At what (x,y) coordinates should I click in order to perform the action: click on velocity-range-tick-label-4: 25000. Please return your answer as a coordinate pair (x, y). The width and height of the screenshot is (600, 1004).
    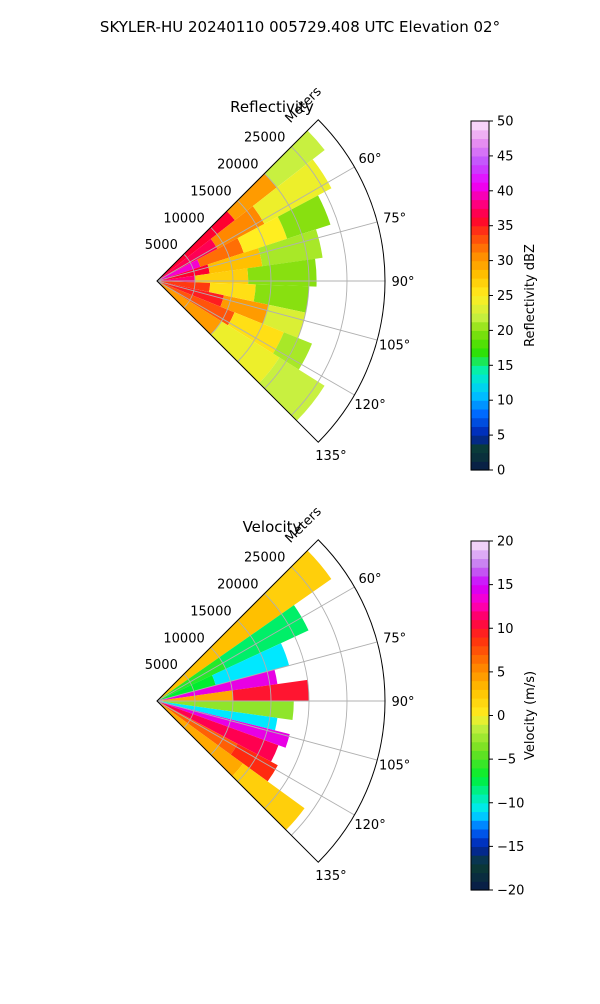
    Looking at the image, I should click on (264, 558).